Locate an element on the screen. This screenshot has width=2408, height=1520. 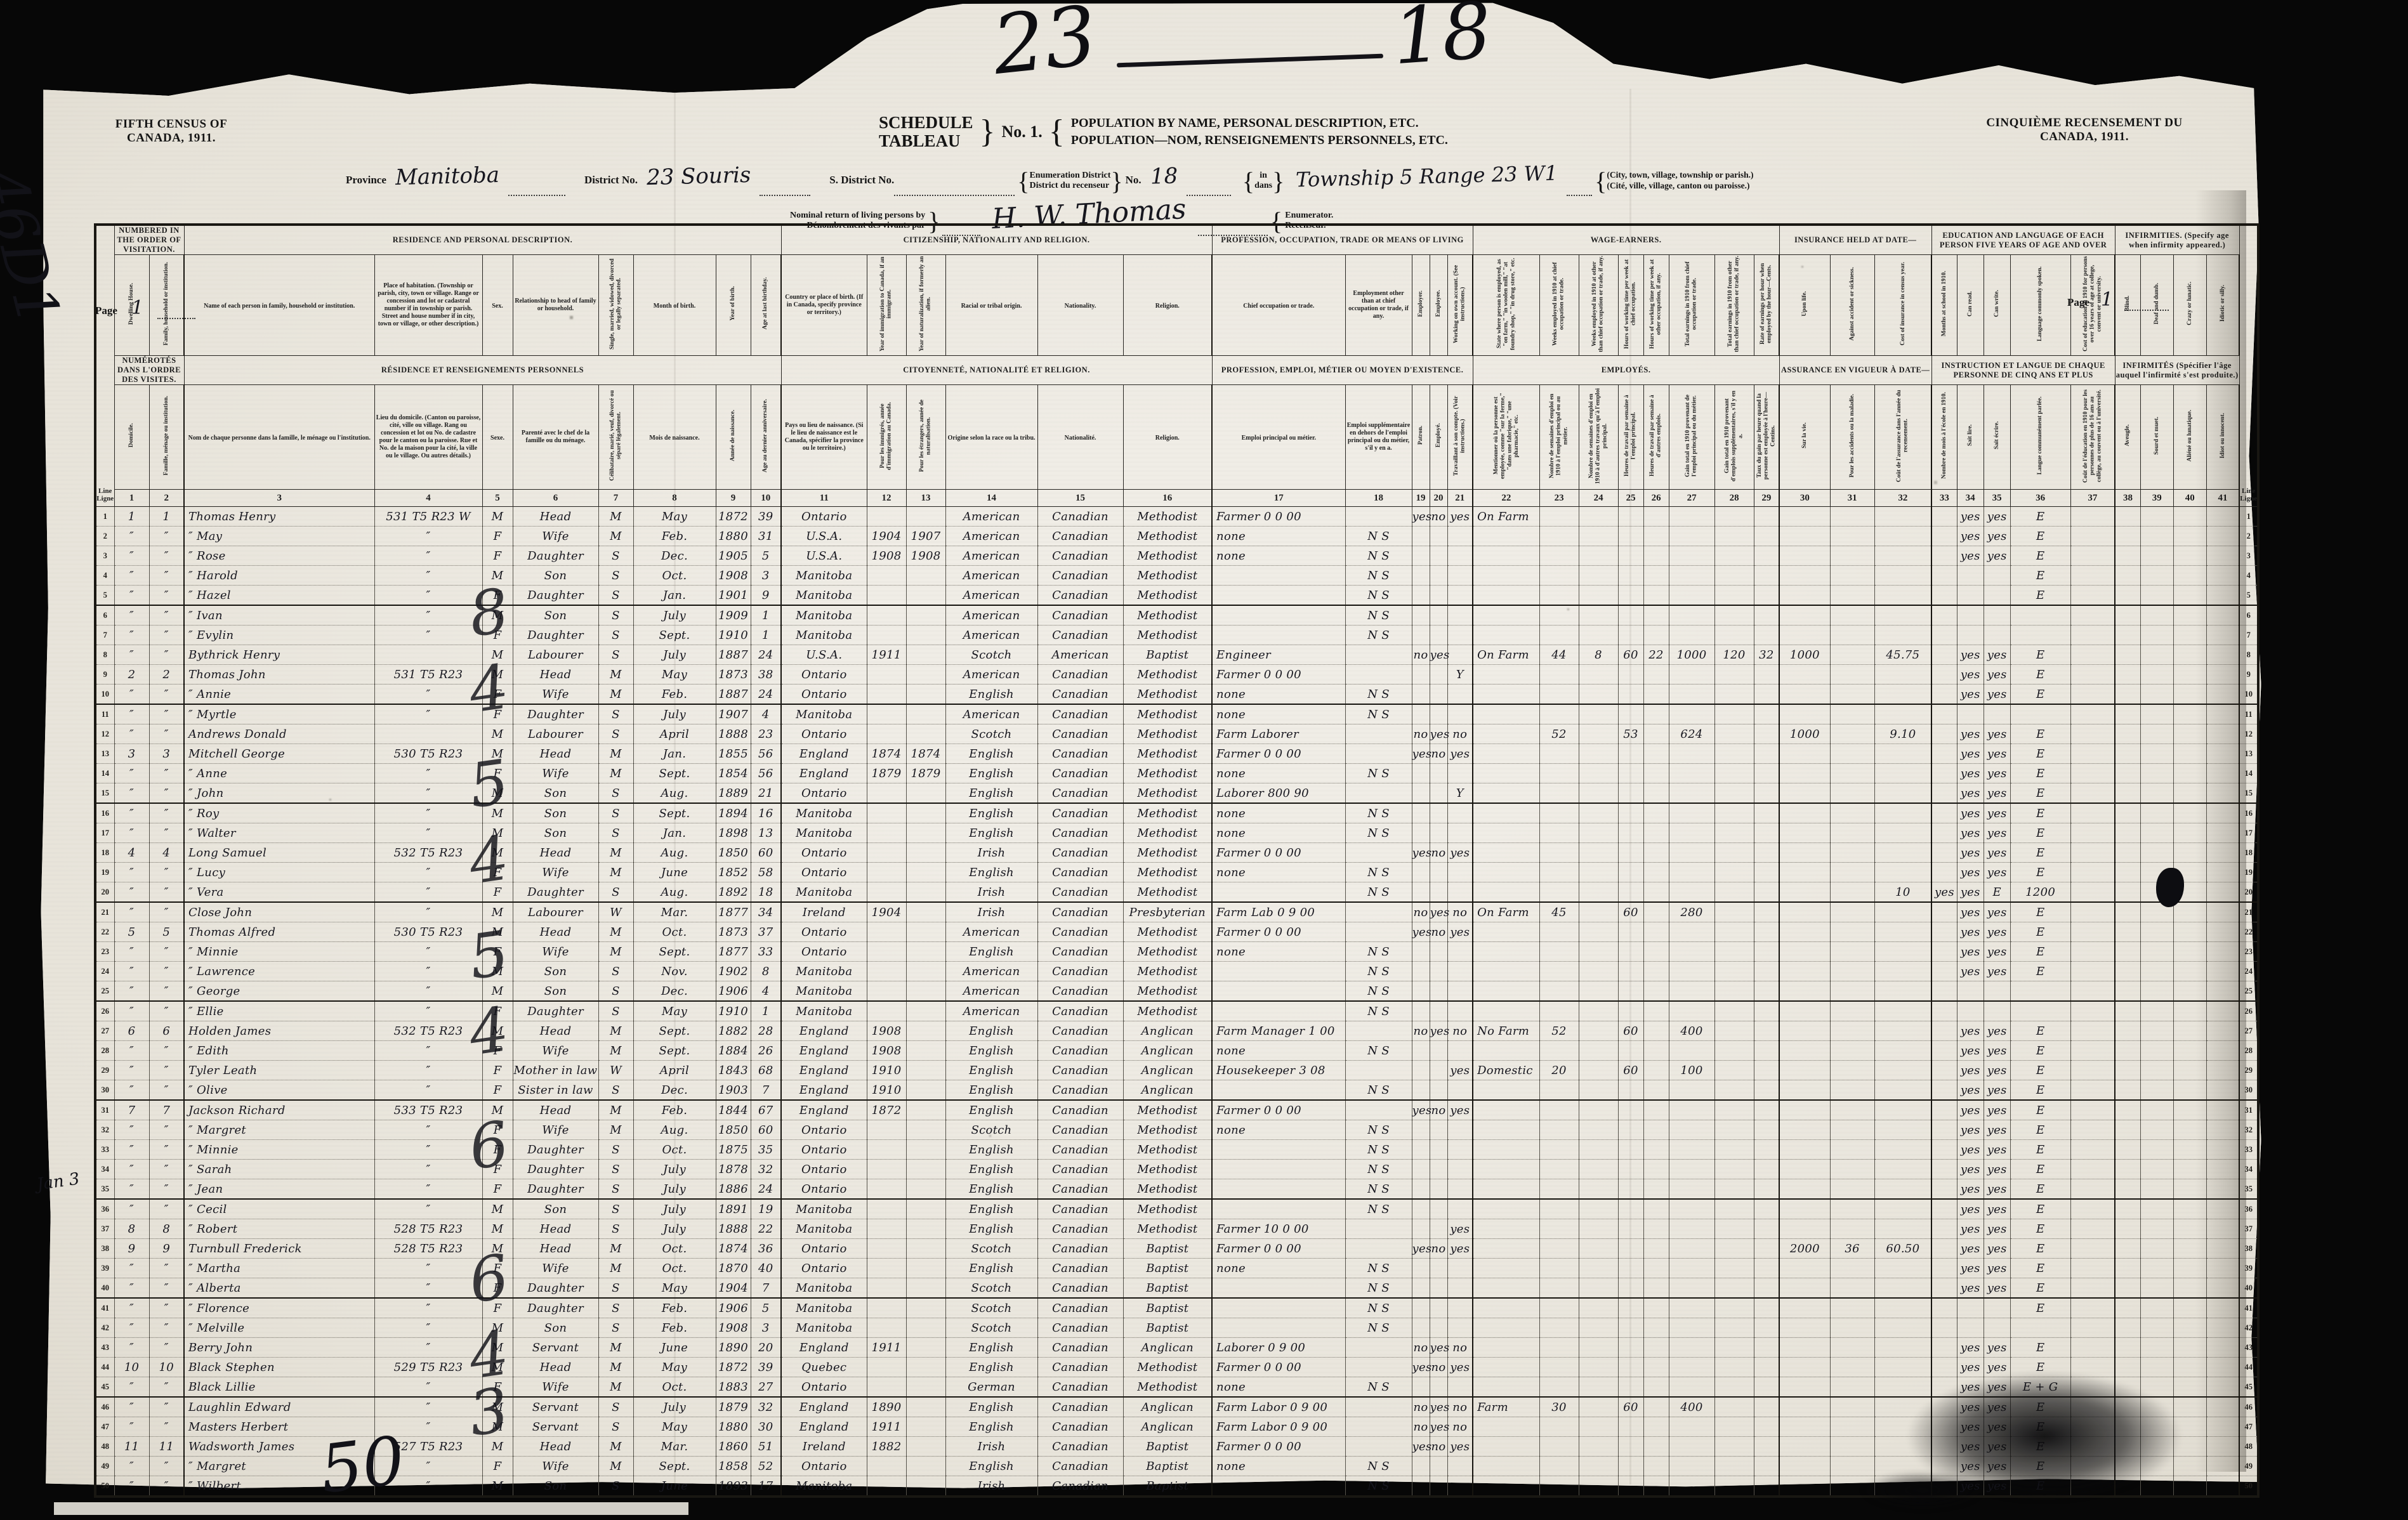
cell-value: 8 is located at coordinates (166, 1229).